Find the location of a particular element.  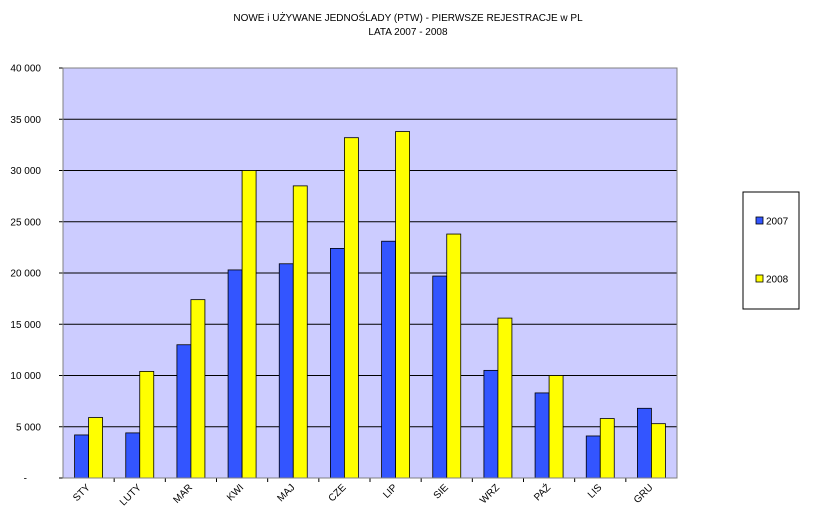

legend-label-2007: 2007 is located at coordinates (777, 222).